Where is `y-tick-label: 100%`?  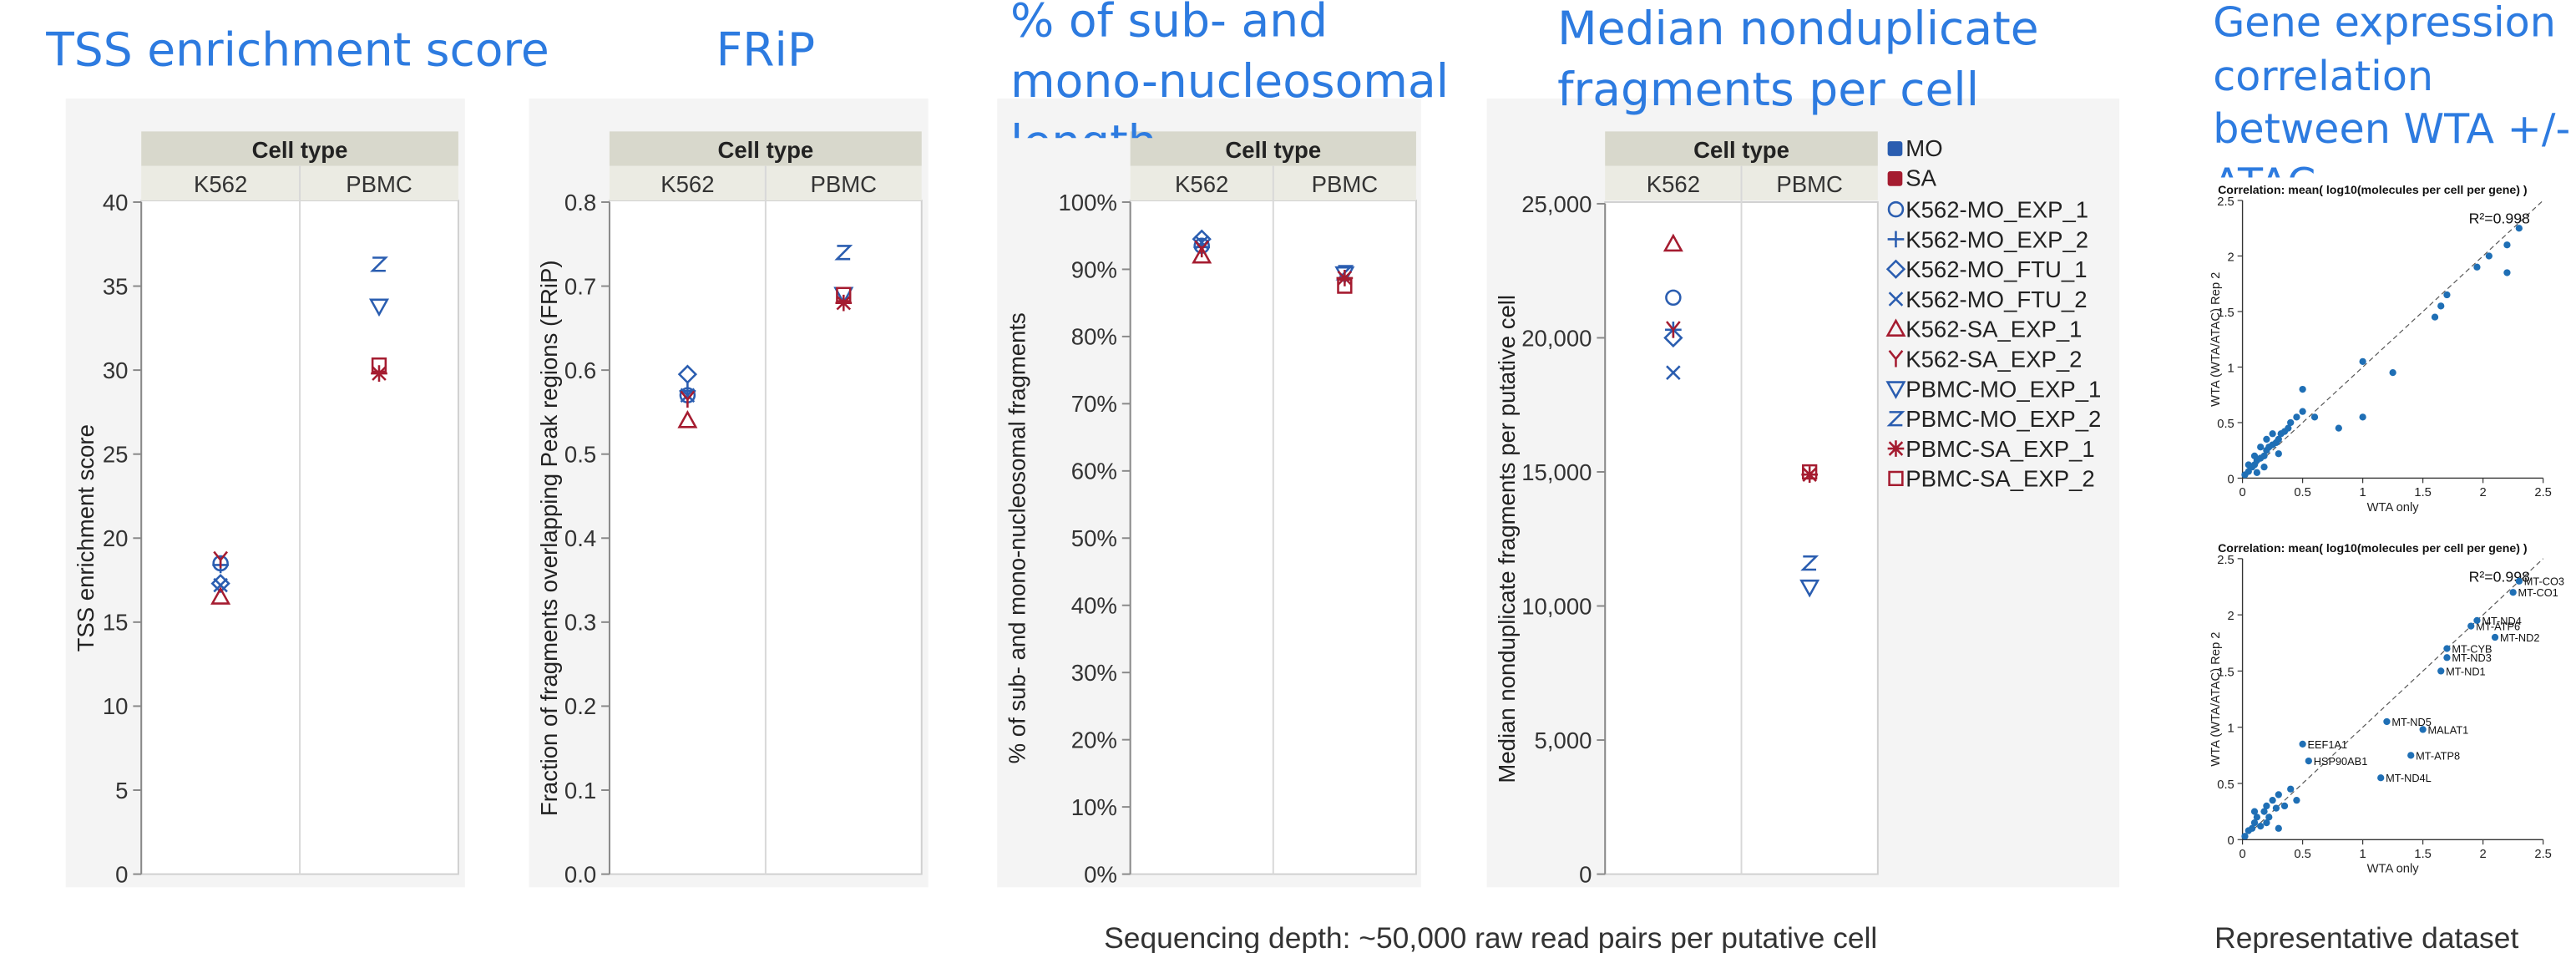
y-tick-label: 100% is located at coordinates (1087, 202).